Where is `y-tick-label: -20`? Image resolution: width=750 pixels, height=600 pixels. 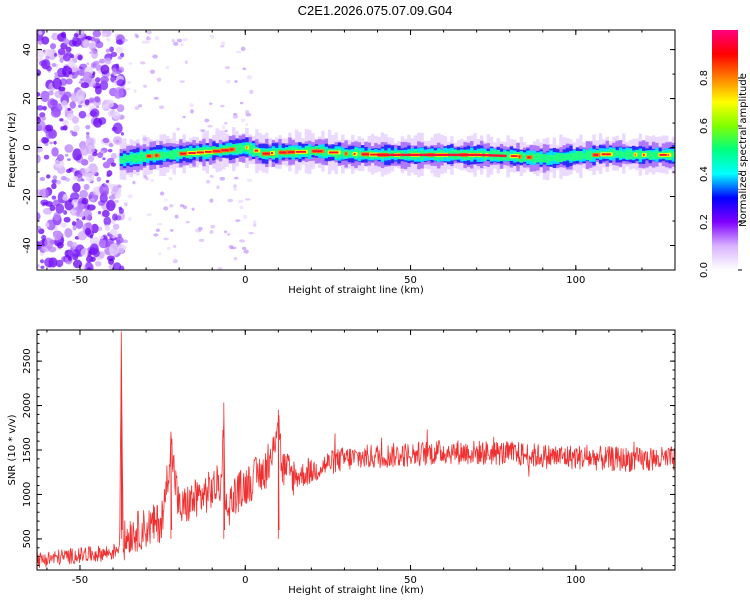 y-tick-label: -20 is located at coordinates (27, 196).